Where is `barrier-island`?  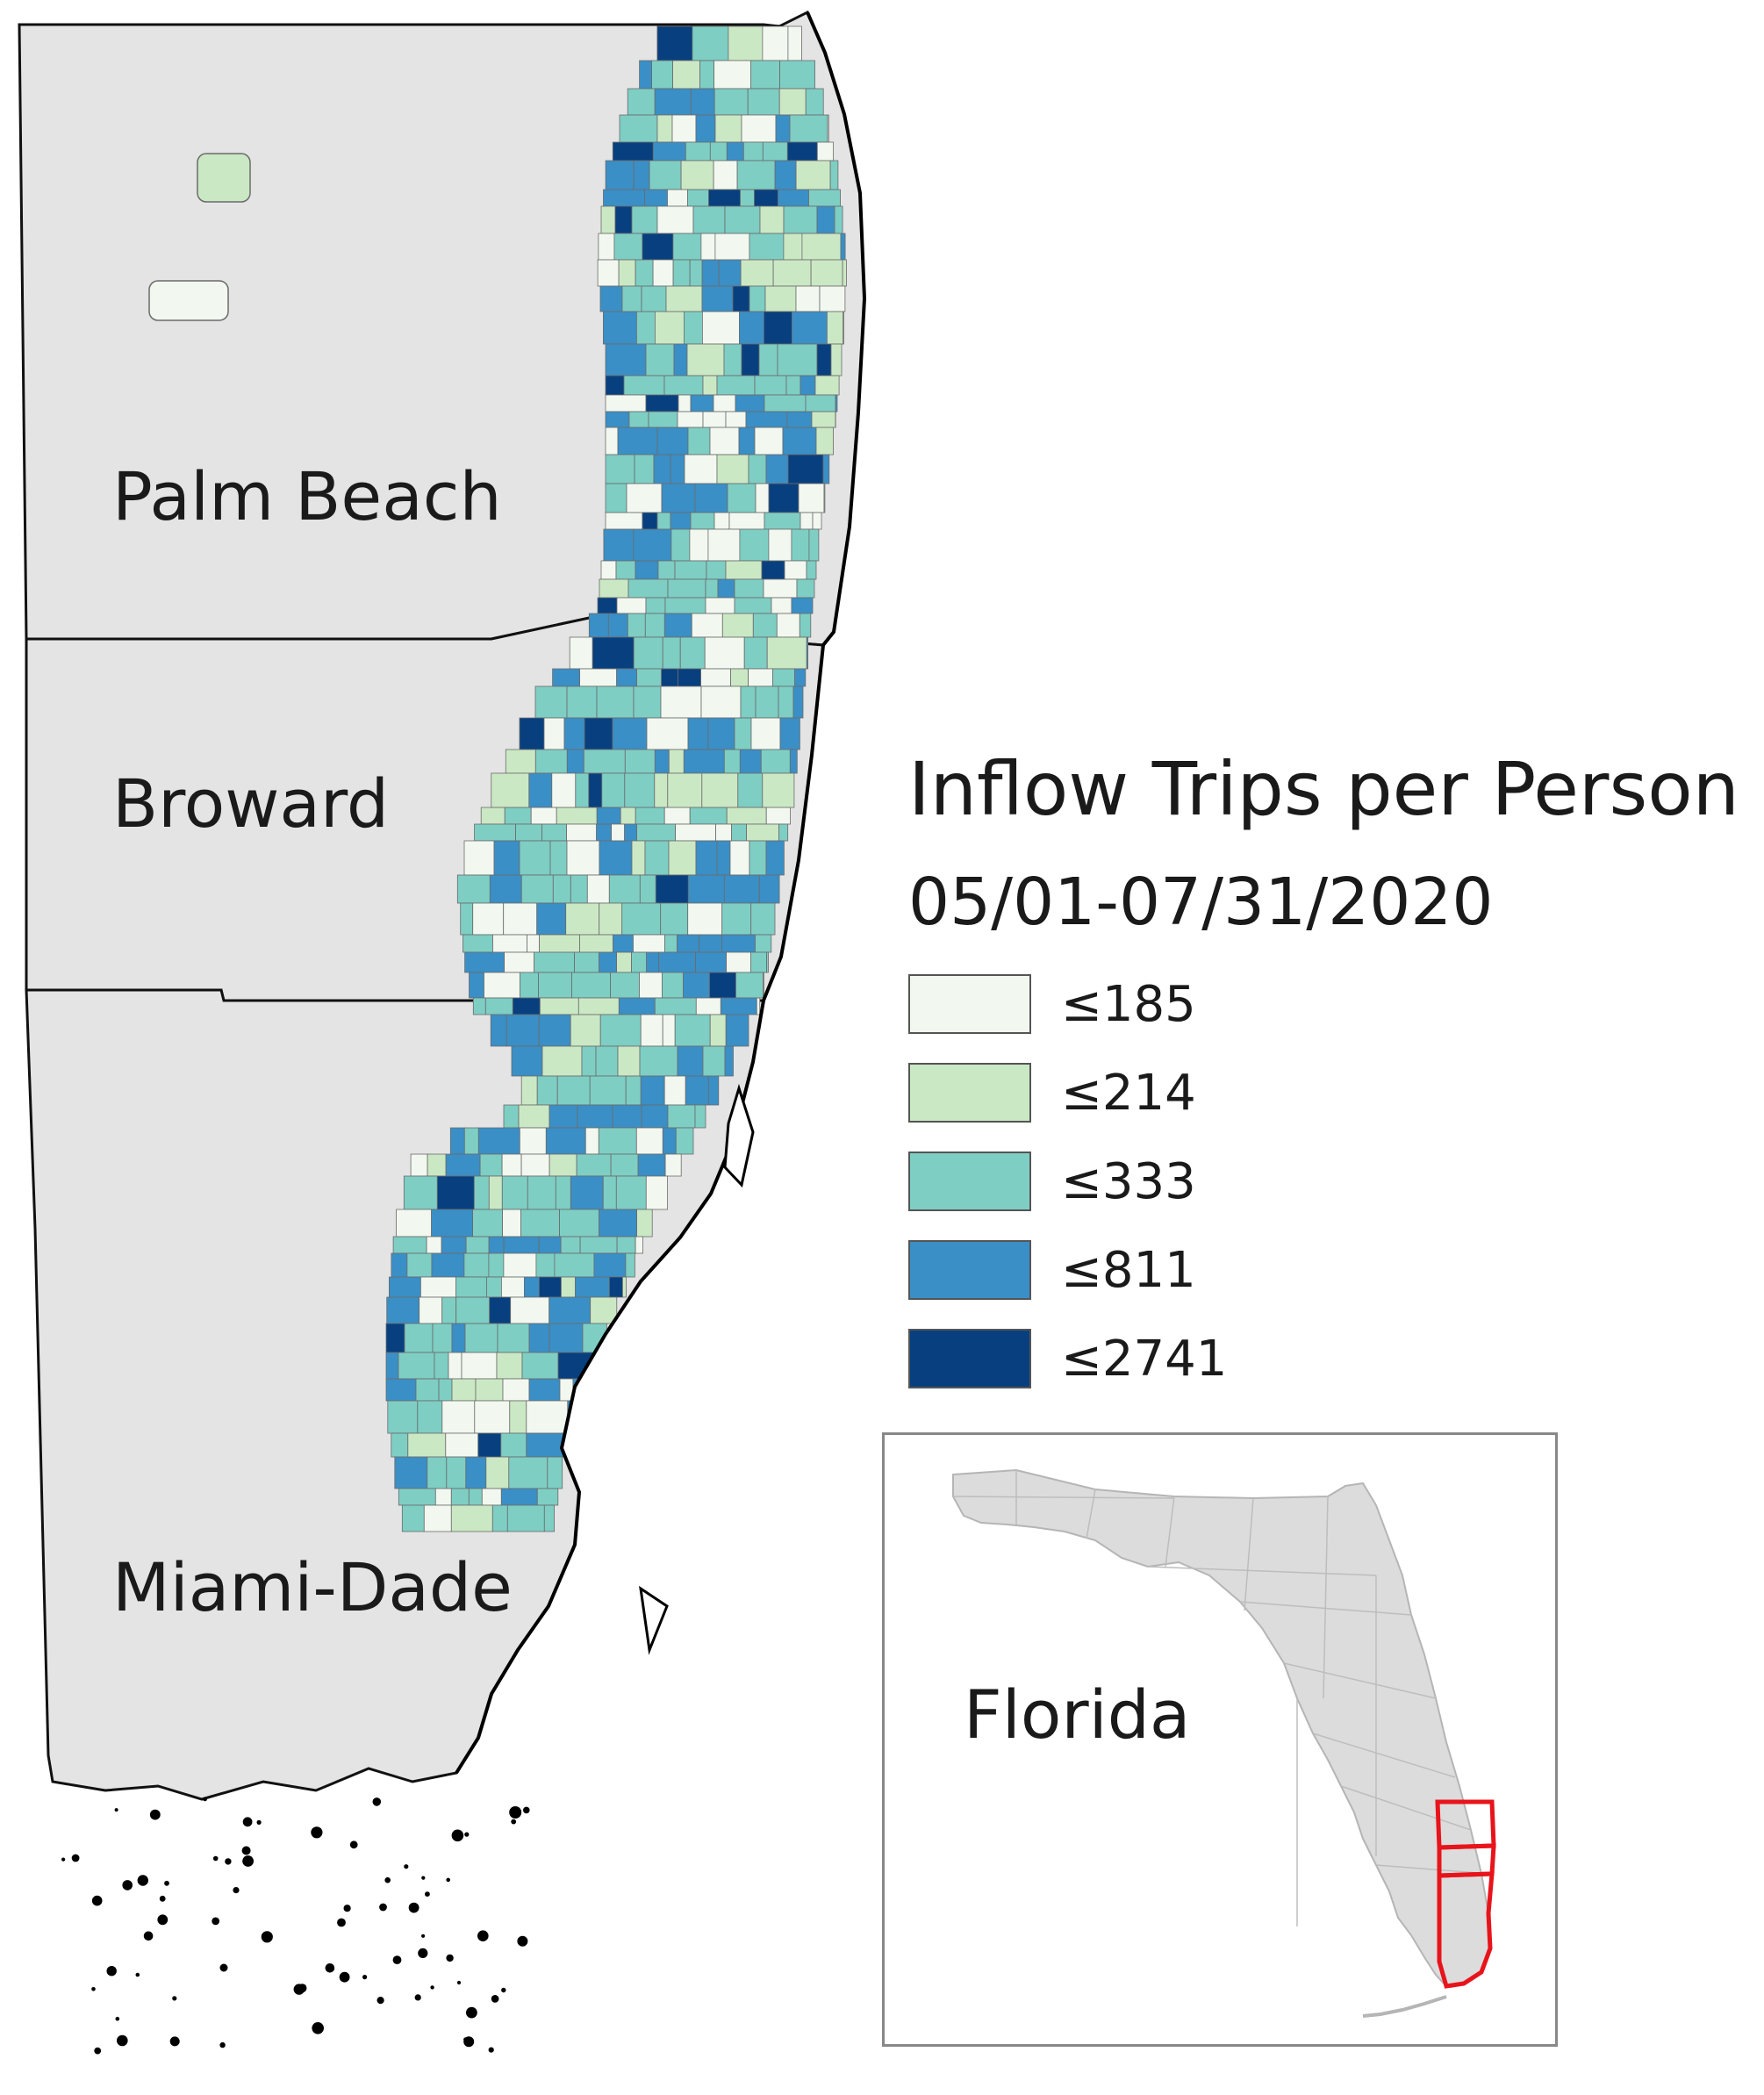
barrier-island is located at coordinates (697, 1369).